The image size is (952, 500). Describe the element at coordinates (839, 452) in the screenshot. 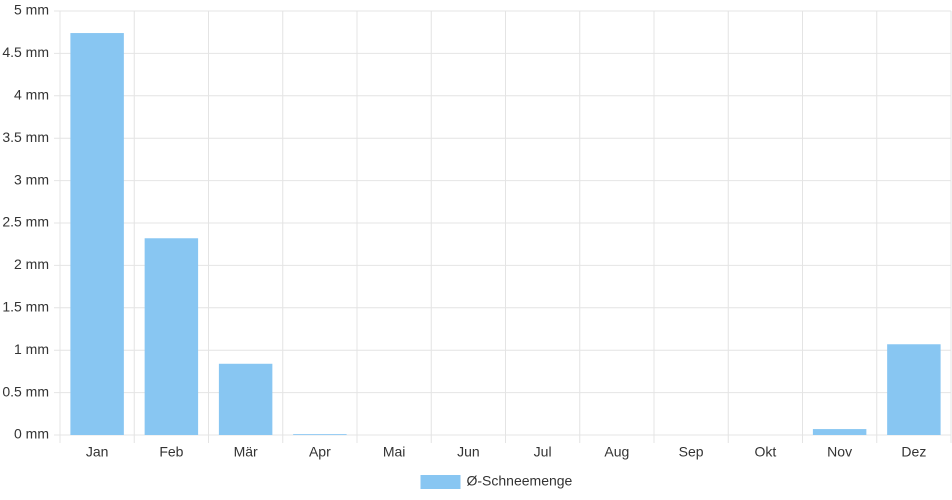

I see `x-tick-label: Nov` at that location.